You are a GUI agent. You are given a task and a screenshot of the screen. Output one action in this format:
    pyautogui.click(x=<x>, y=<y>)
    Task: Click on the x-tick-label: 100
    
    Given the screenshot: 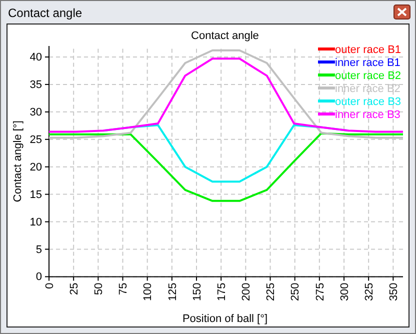 What is the action you would take?
    pyautogui.click(x=148, y=292)
    